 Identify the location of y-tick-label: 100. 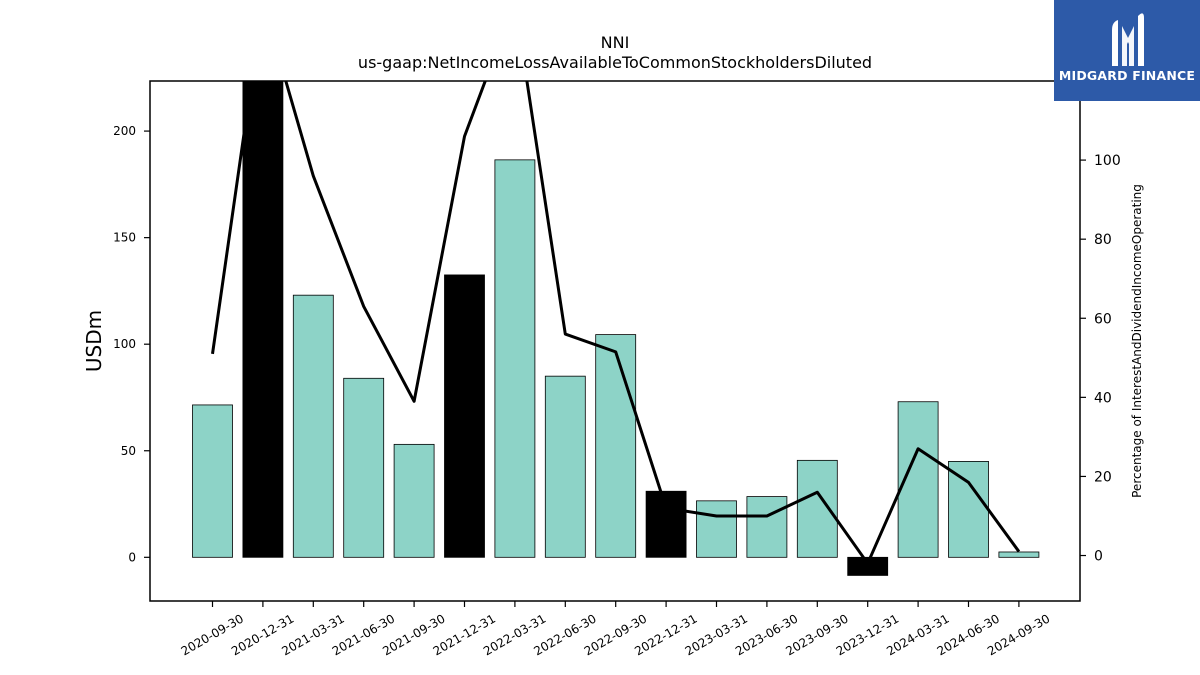
(124, 344).